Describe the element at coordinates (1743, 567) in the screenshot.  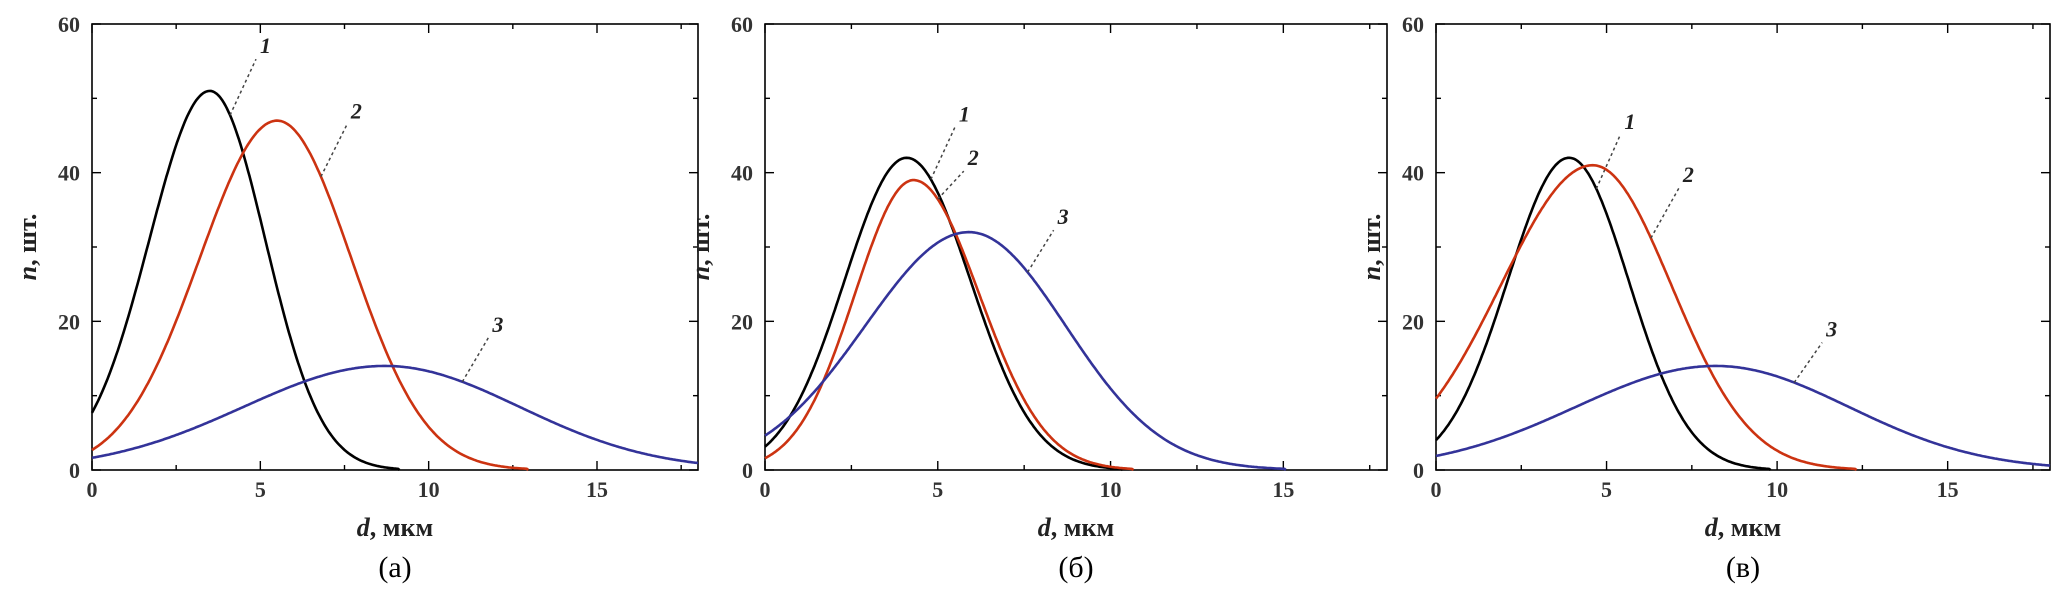
I see `panel-caption: (в)` at that location.